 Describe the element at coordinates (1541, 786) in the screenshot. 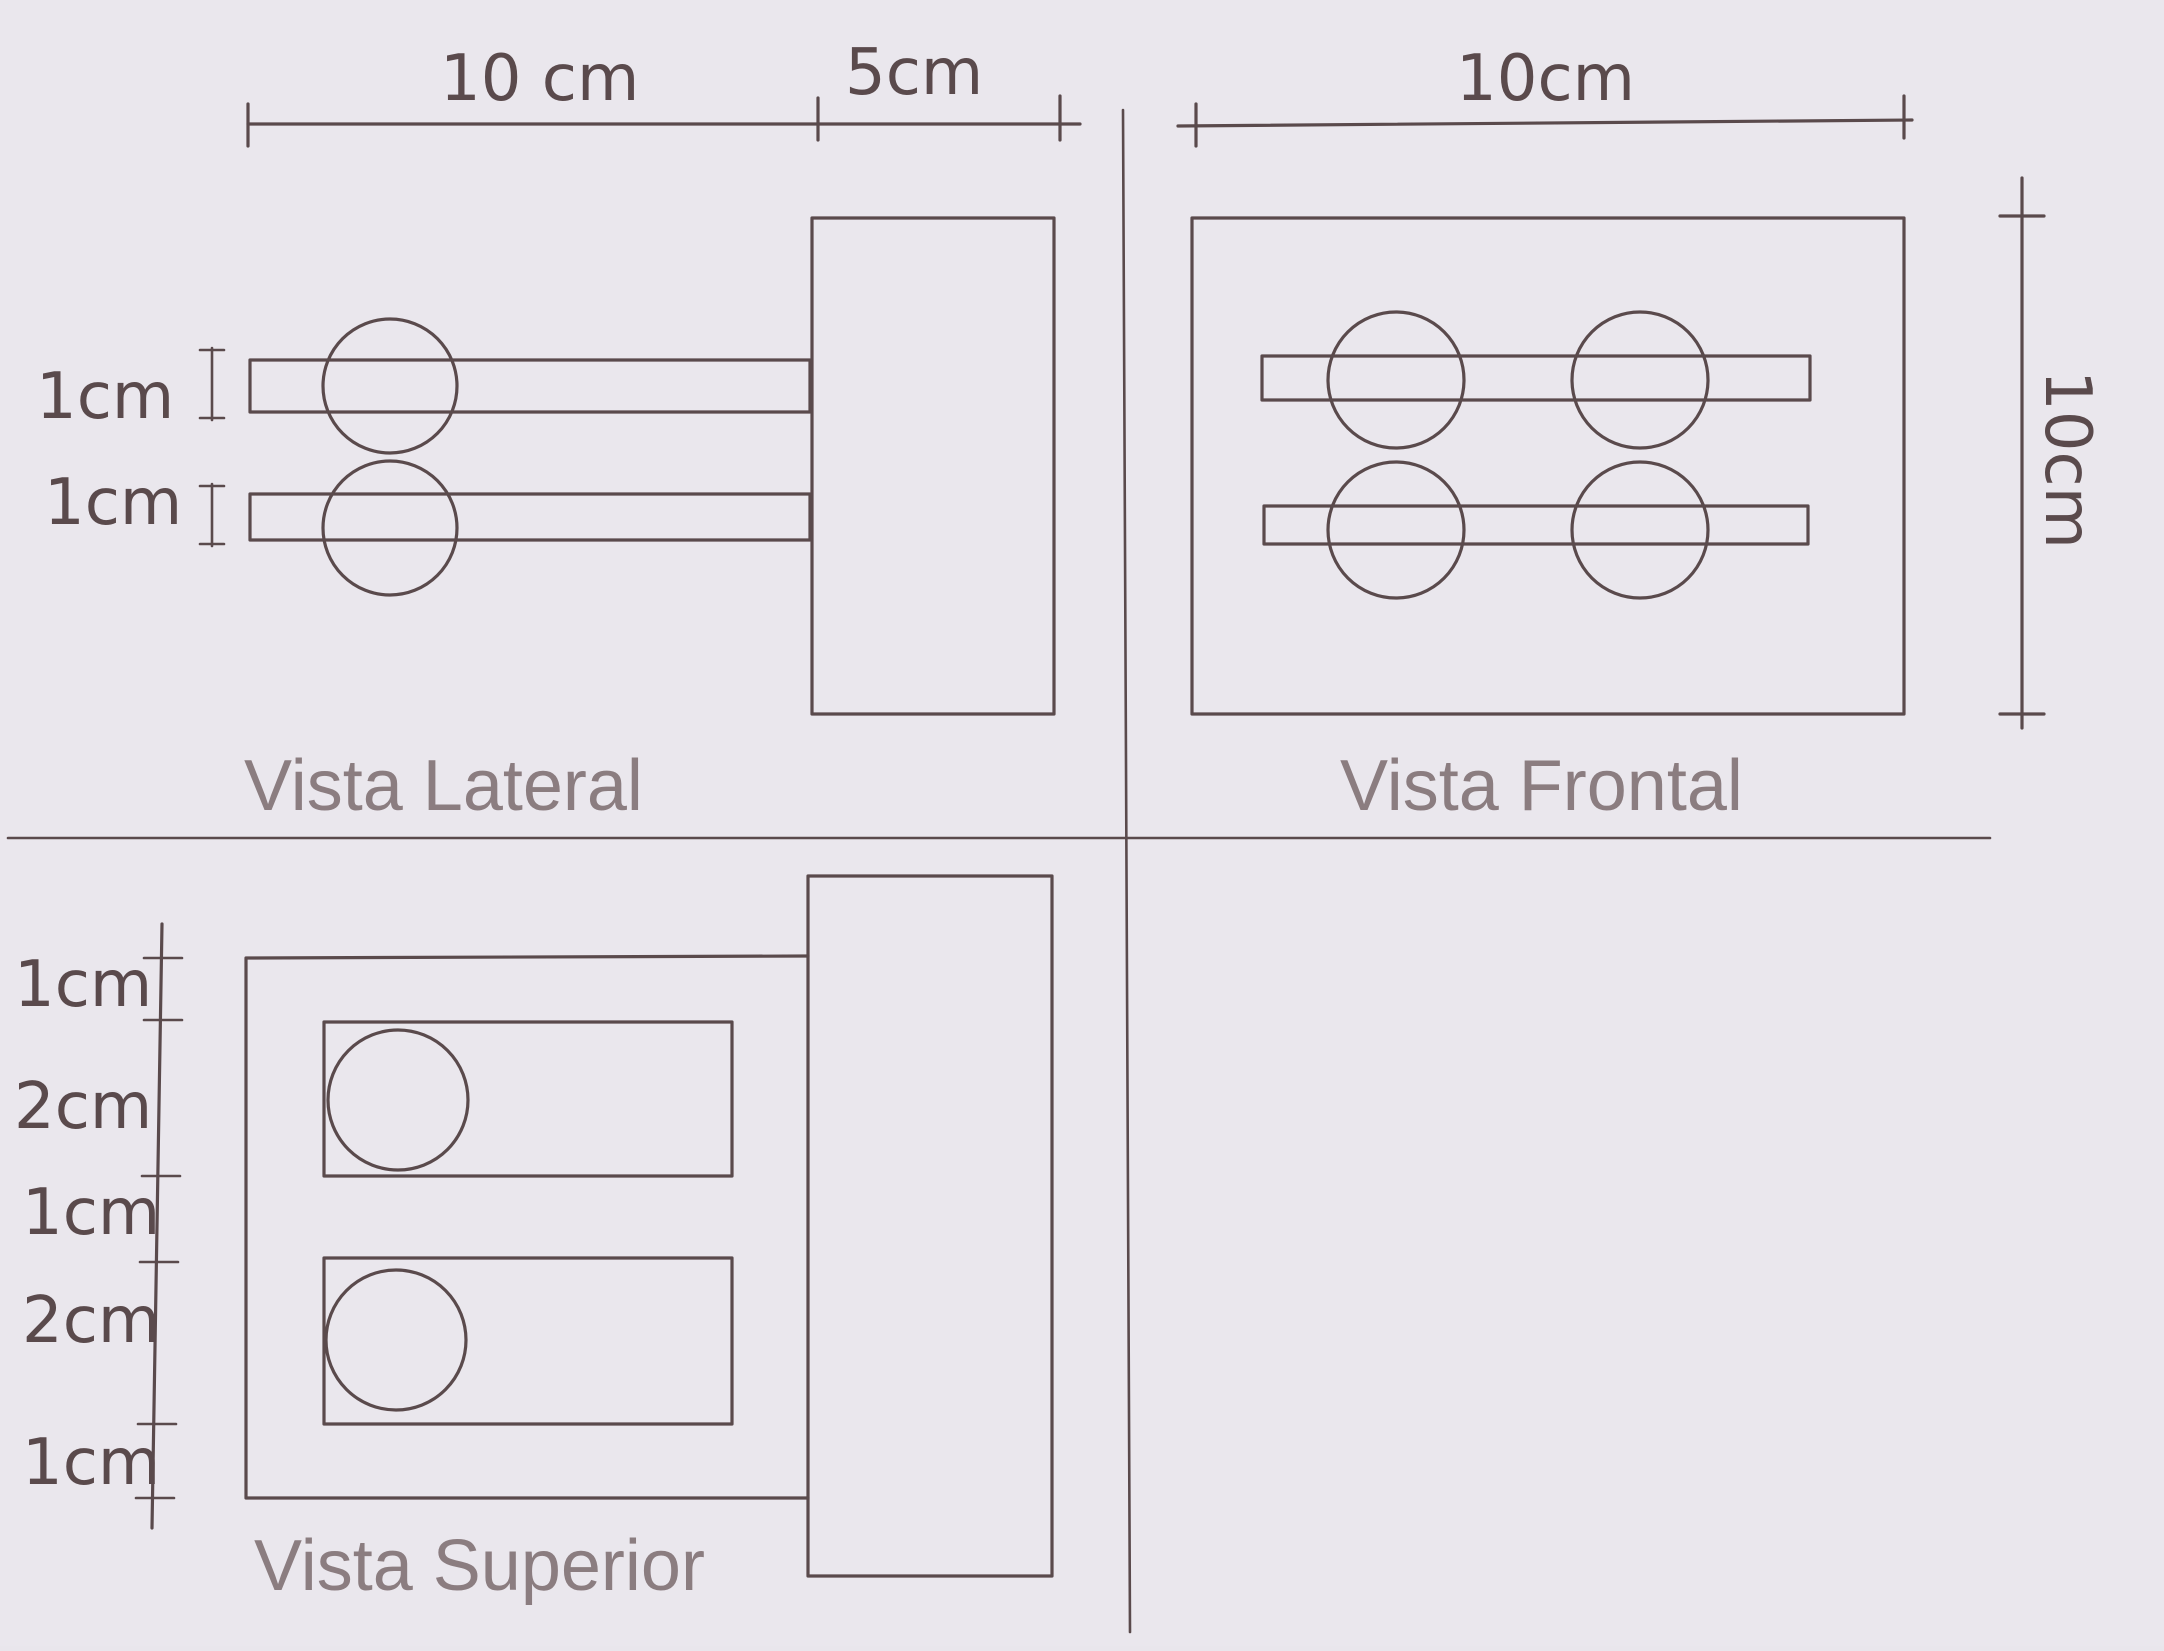

I see `frontal-view-title: Vista Frontal` at that location.